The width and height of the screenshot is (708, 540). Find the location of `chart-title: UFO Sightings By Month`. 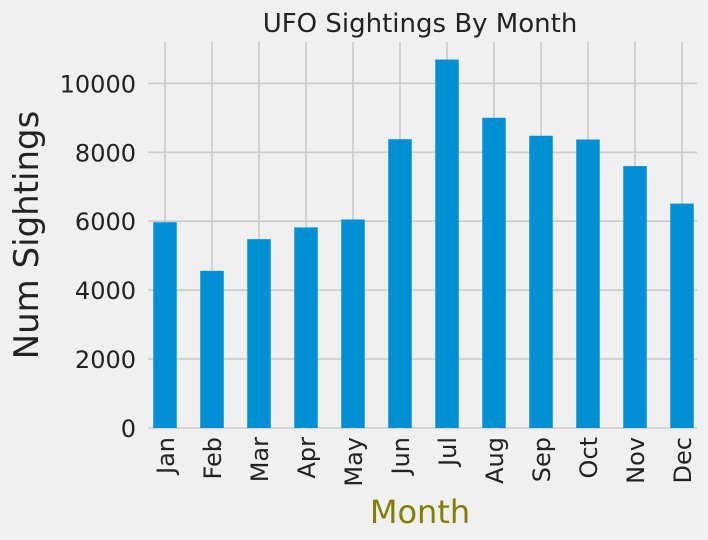

chart-title: UFO Sightings By Month is located at coordinates (420, 24).